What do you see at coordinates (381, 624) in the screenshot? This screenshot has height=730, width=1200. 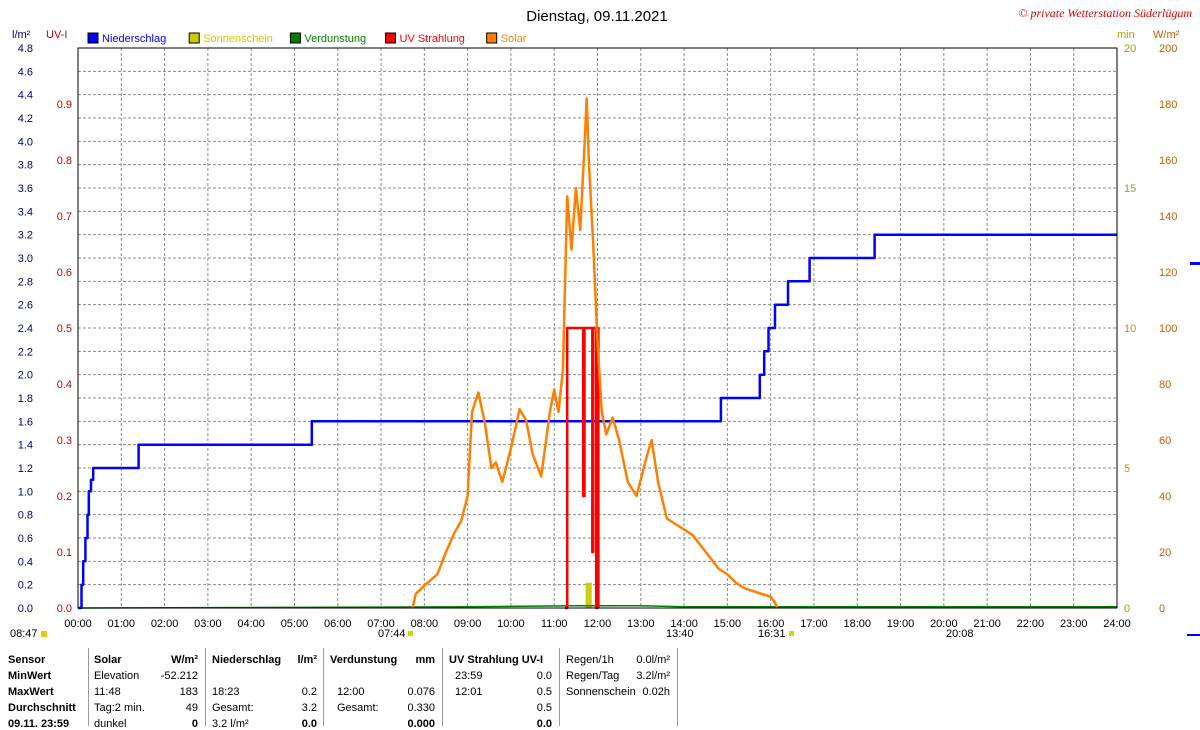 I see `x-tick-label: 07:00` at bounding box center [381, 624].